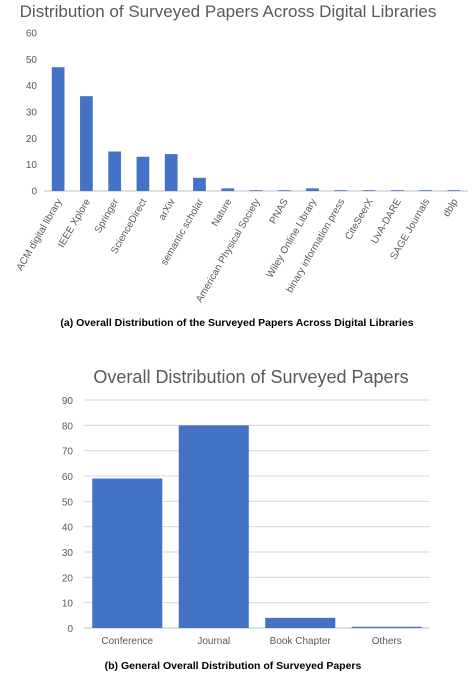 Image resolution: width=474 pixels, height=674 pixels. What do you see at coordinates (250, 377) in the screenshot?
I see `chart-b-title: Overall Distribution of Surveyed Papers` at bounding box center [250, 377].